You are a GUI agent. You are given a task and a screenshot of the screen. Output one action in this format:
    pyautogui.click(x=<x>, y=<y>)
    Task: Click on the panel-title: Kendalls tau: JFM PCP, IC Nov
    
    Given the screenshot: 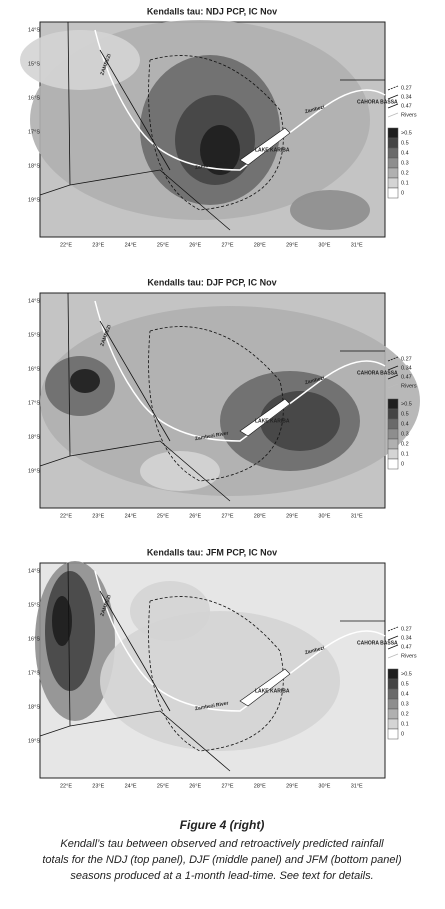 What is the action you would take?
    pyautogui.click(x=212, y=552)
    